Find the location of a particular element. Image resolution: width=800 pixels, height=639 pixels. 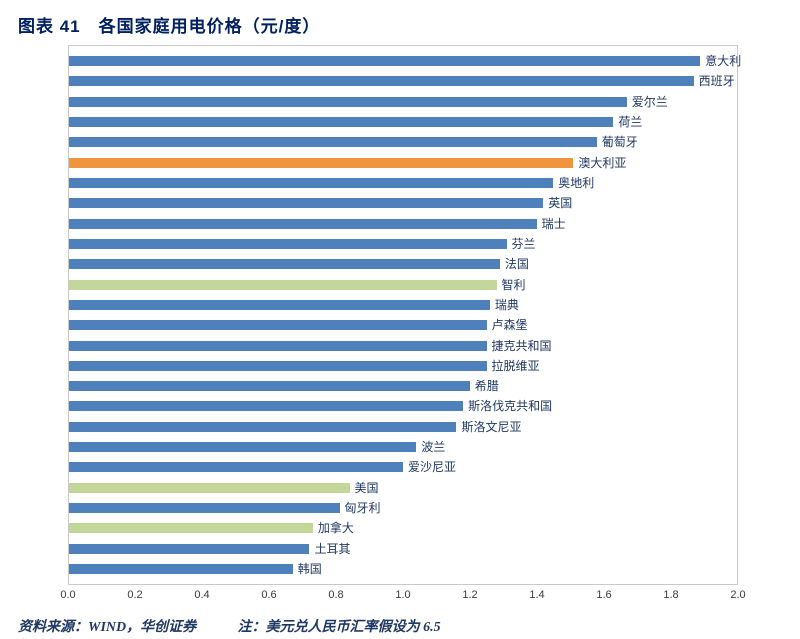

x-tick-label: 1.0 is located at coordinates (403, 595).